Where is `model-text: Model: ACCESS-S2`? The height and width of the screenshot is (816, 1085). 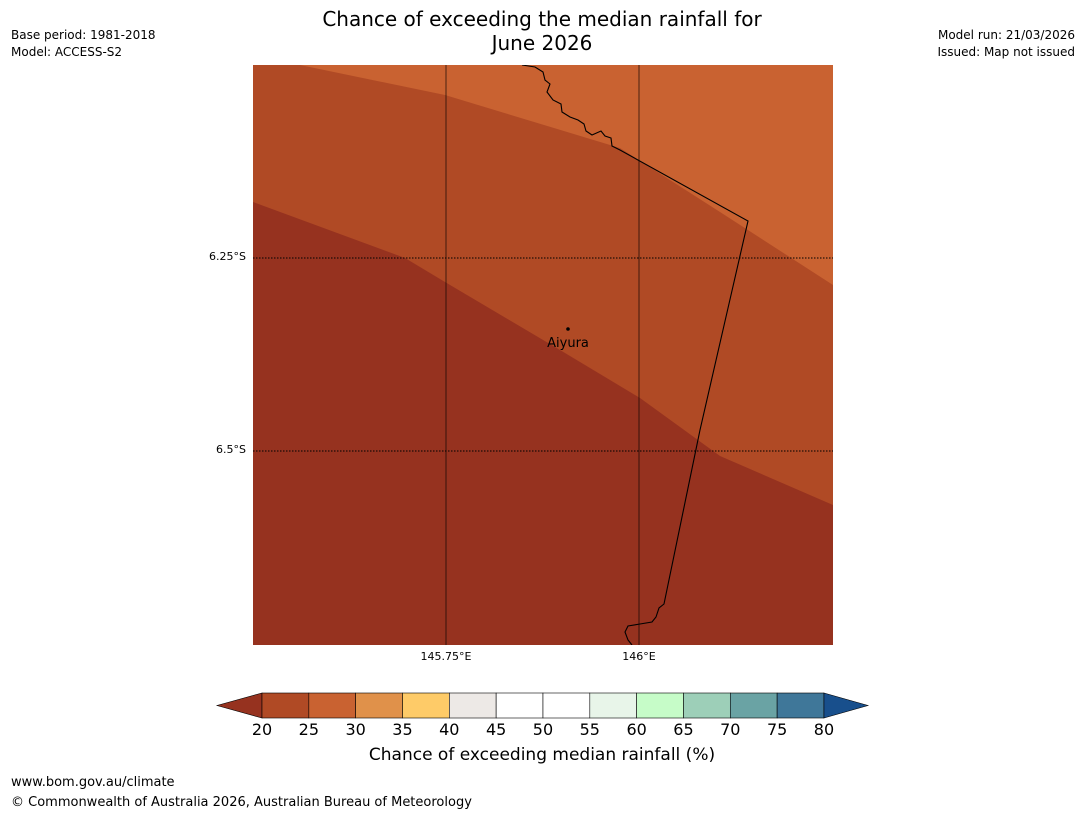 model-text: Model: ACCESS-S2 is located at coordinates (67, 52).